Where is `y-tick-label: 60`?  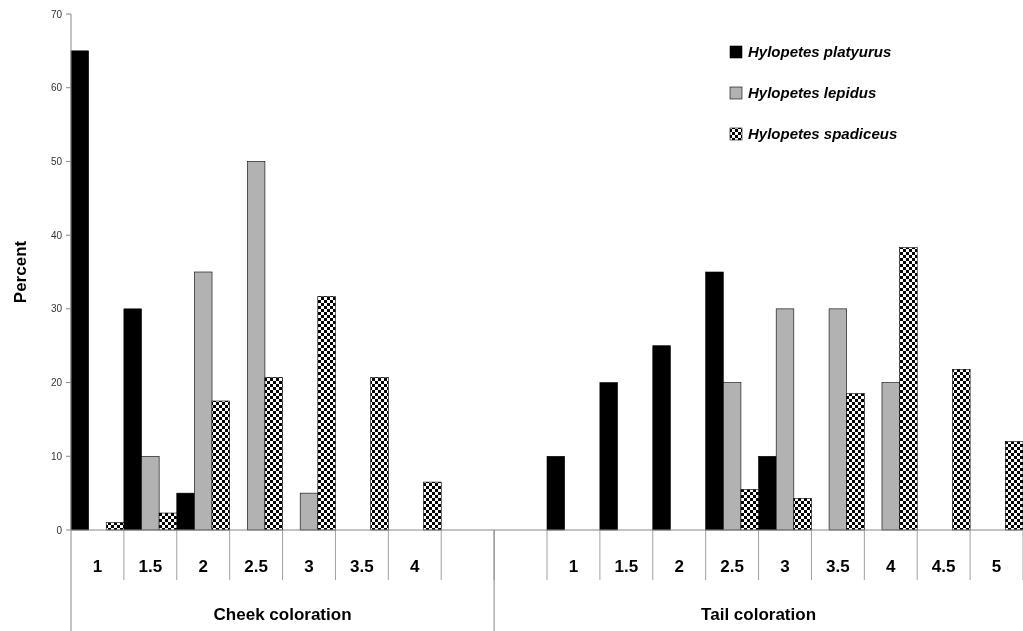
y-tick-label: 60 is located at coordinates (56, 88).